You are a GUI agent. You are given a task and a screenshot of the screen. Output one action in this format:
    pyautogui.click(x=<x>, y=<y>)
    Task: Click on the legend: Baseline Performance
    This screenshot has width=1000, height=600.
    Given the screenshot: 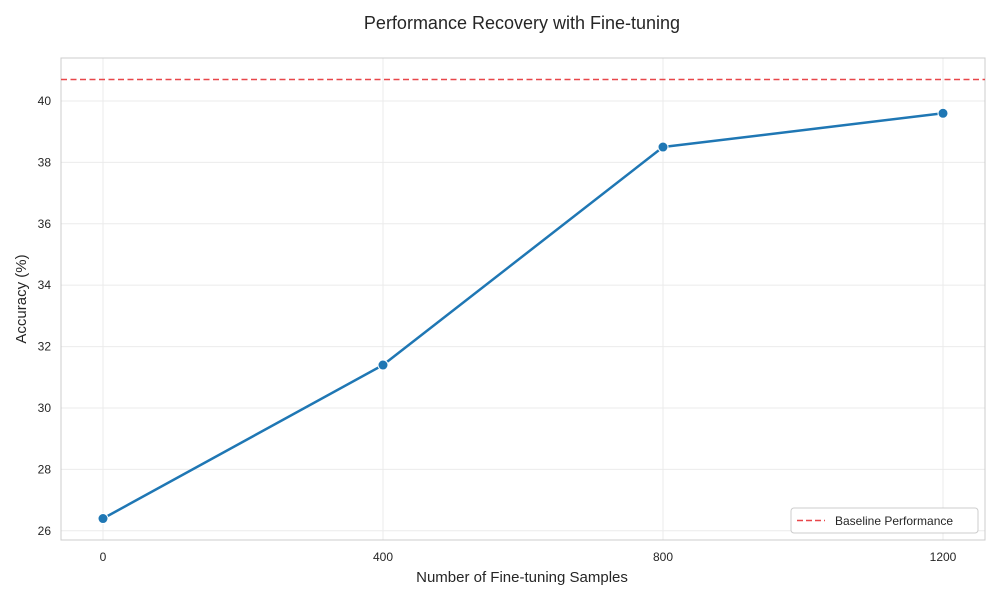 What is the action you would take?
    pyautogui.click(x=884, y=520)
    